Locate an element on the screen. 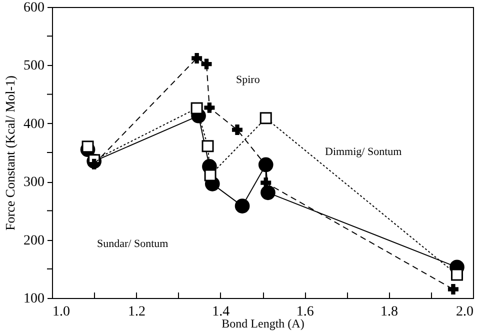  x-axis-title: Bond Length (A) is located at coordinates (263, 323).